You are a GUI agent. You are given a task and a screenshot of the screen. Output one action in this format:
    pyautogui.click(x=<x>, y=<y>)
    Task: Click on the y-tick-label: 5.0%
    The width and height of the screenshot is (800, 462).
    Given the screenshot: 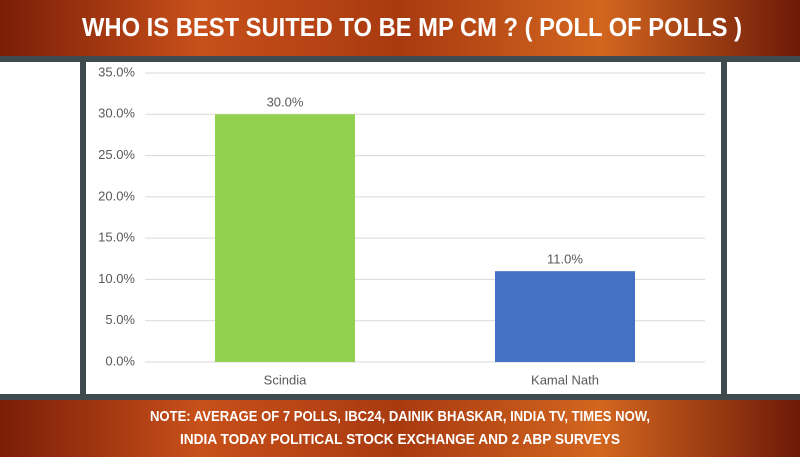 What is the action you would take?
    pyautogui.click(x=120, y=319)
    